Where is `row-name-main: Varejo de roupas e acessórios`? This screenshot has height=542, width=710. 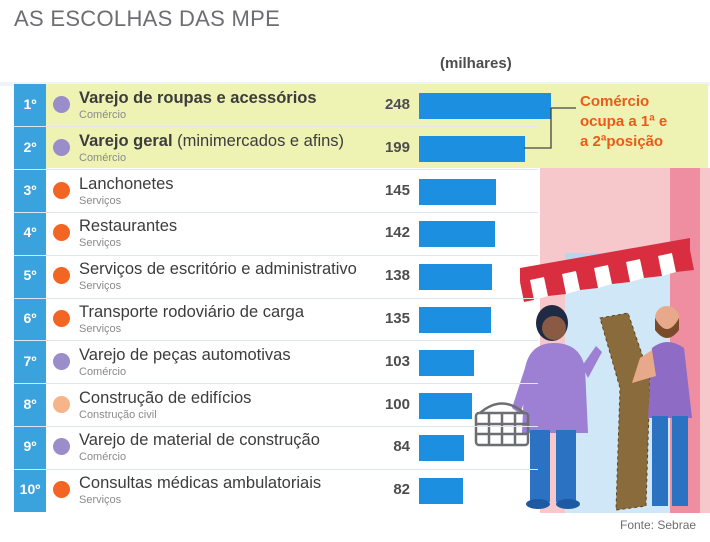
row-name-main: Varejo de roupas e acessórios is located at coordinates (198, 98).